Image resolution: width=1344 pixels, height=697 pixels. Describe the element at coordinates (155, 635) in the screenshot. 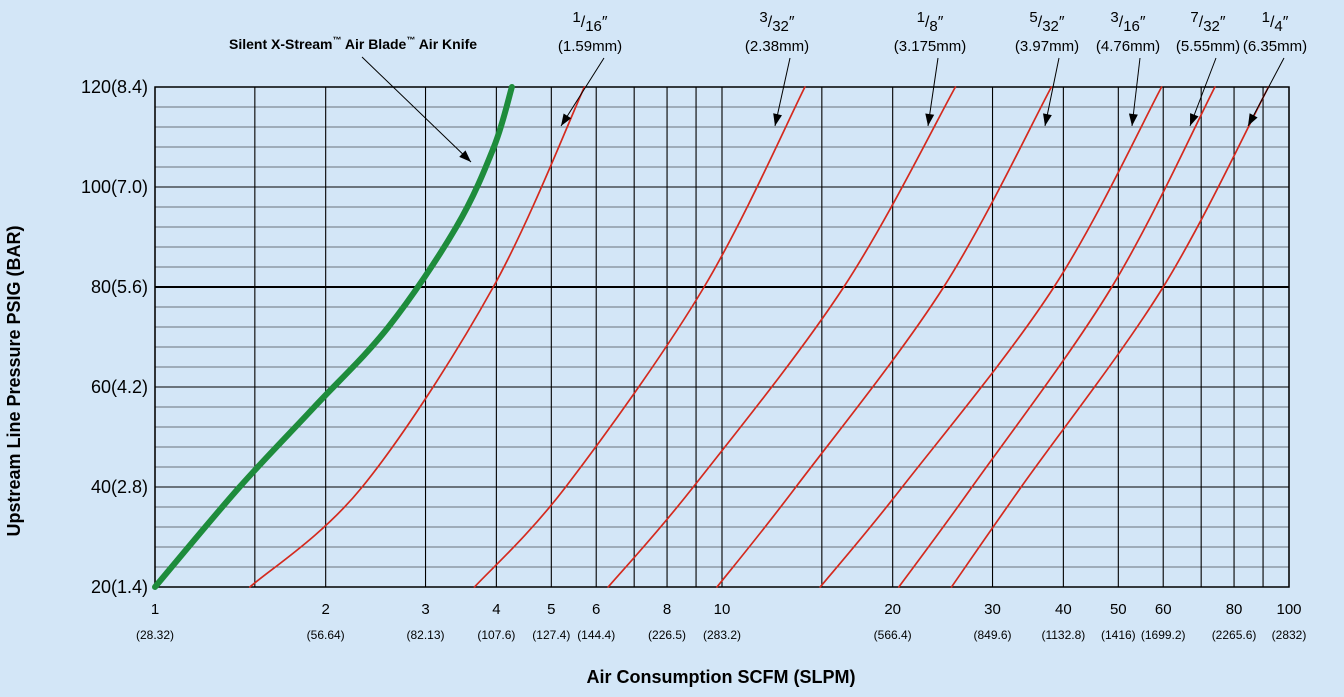

I see `x-tick-metric-label: (28.32)` at that location.